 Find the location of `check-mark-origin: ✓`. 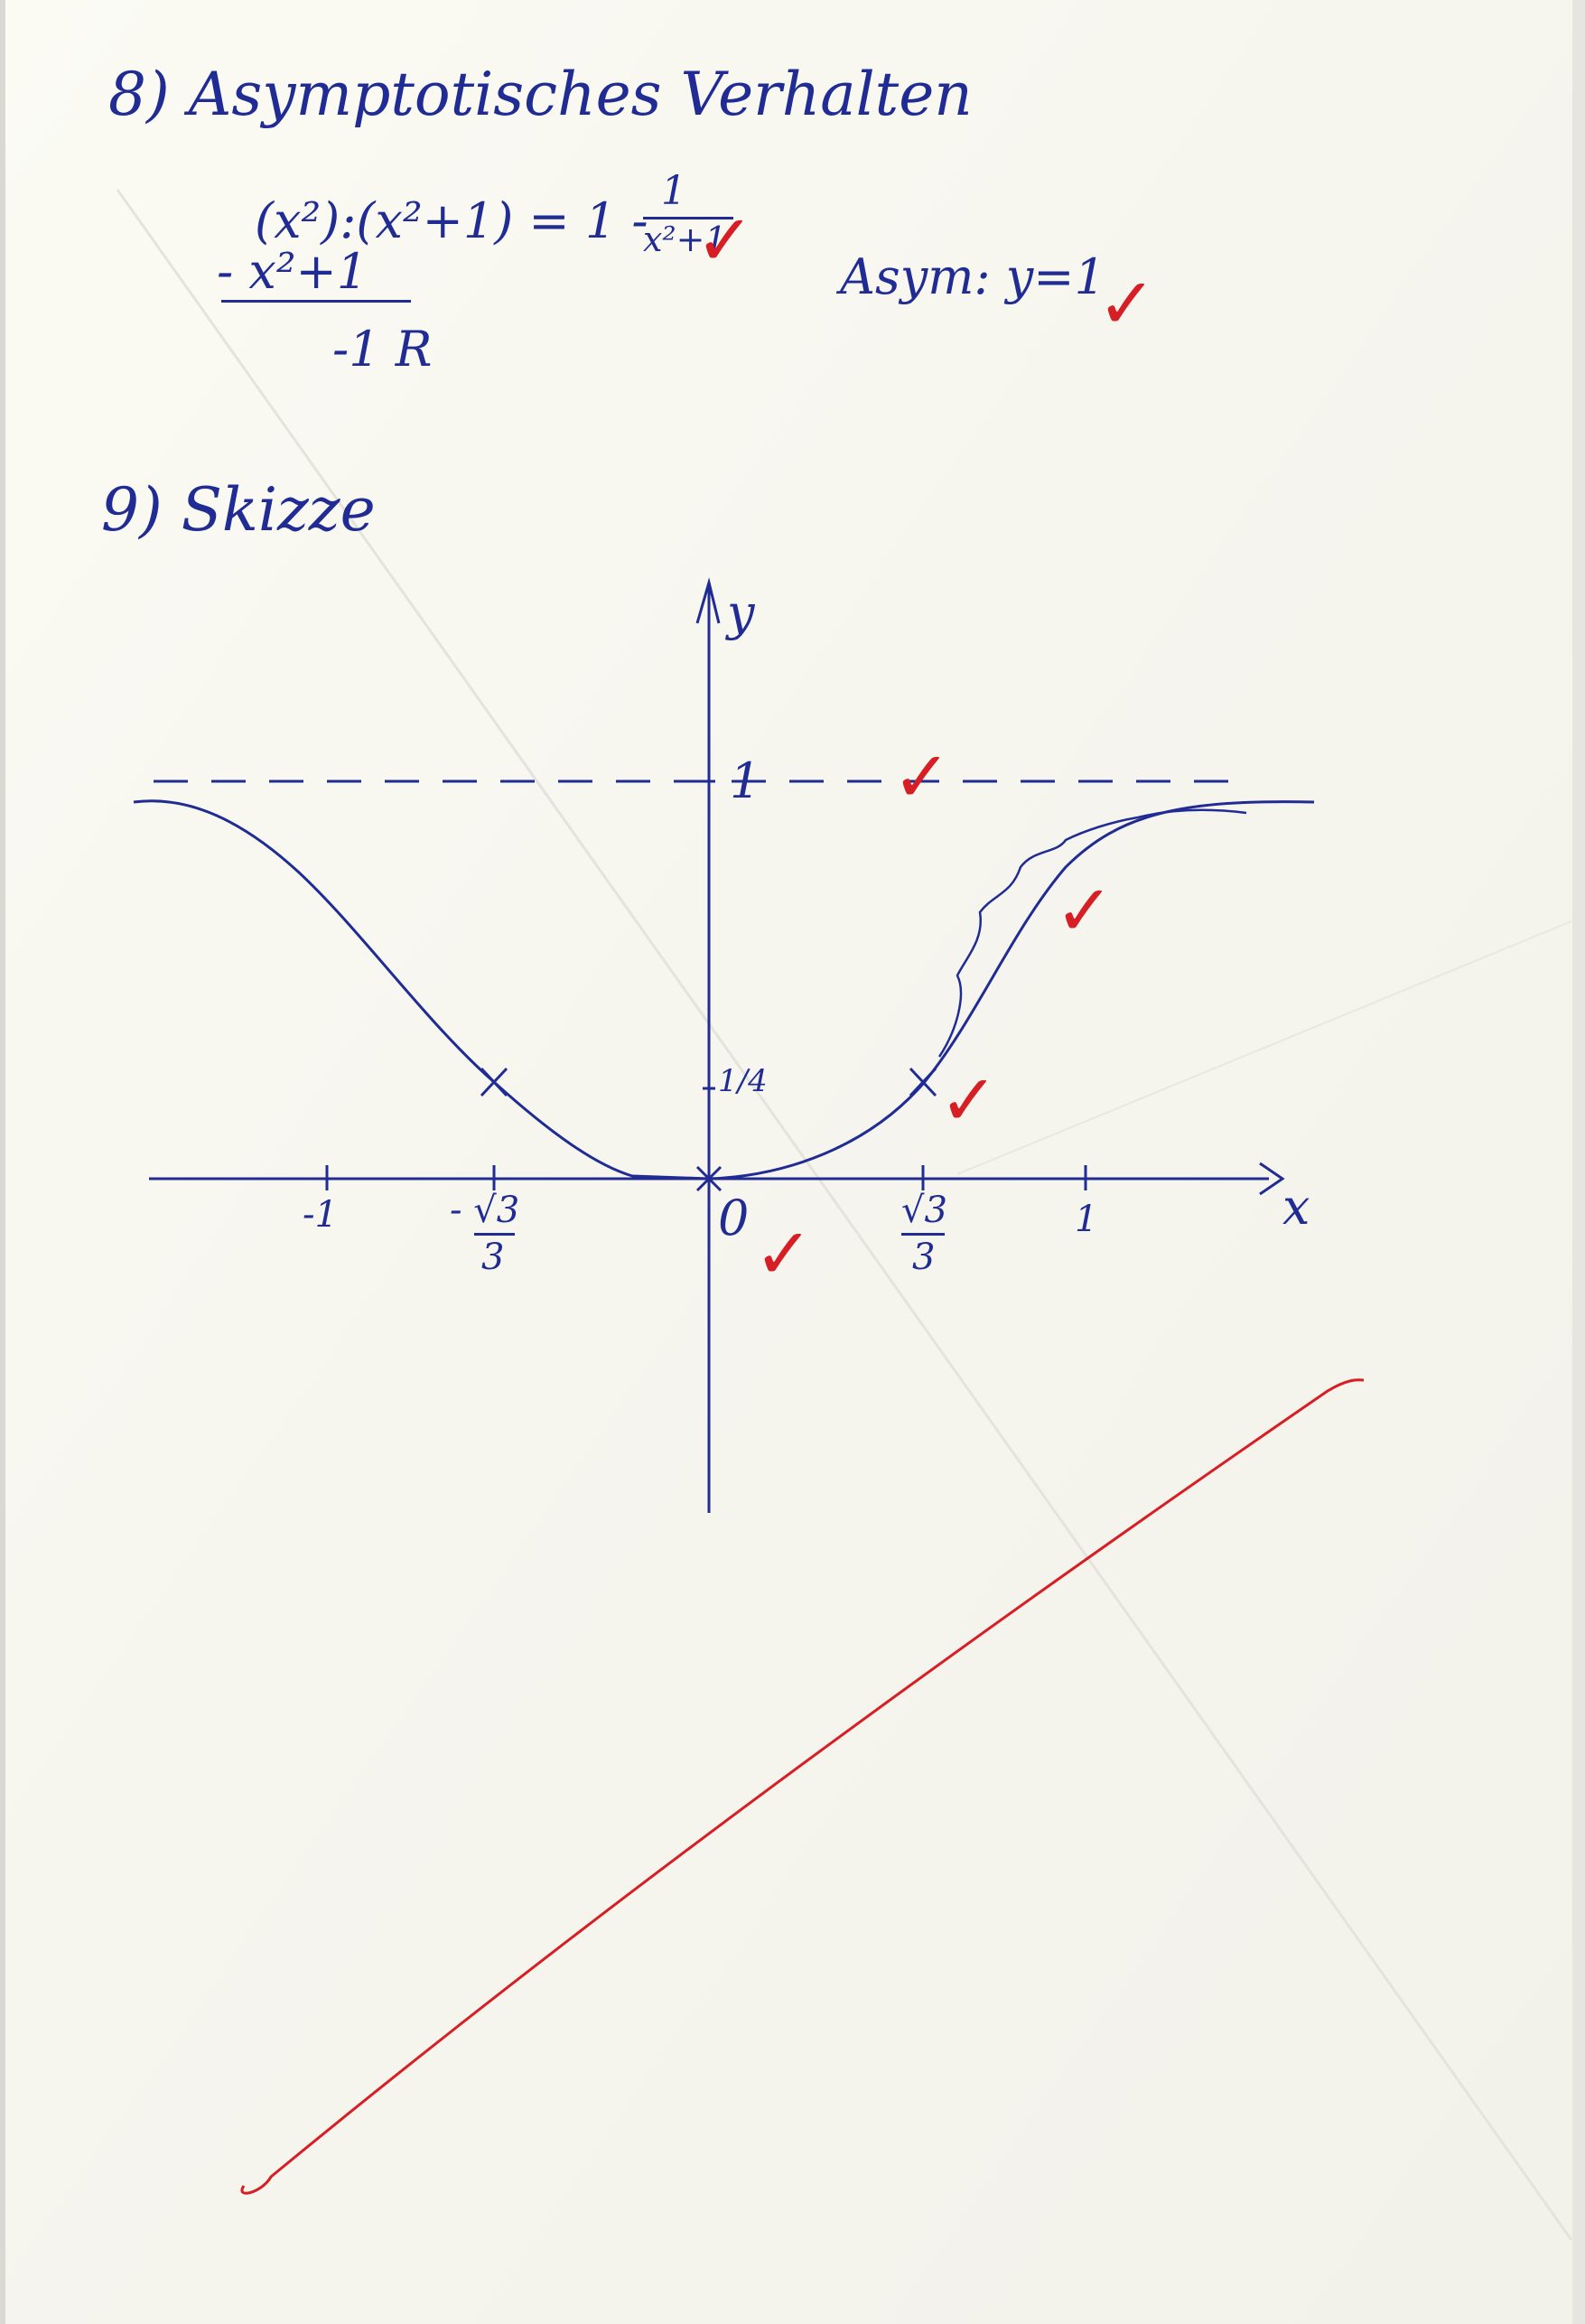

check-mark-origin: ✓ is located at coordinates (784, 1254).